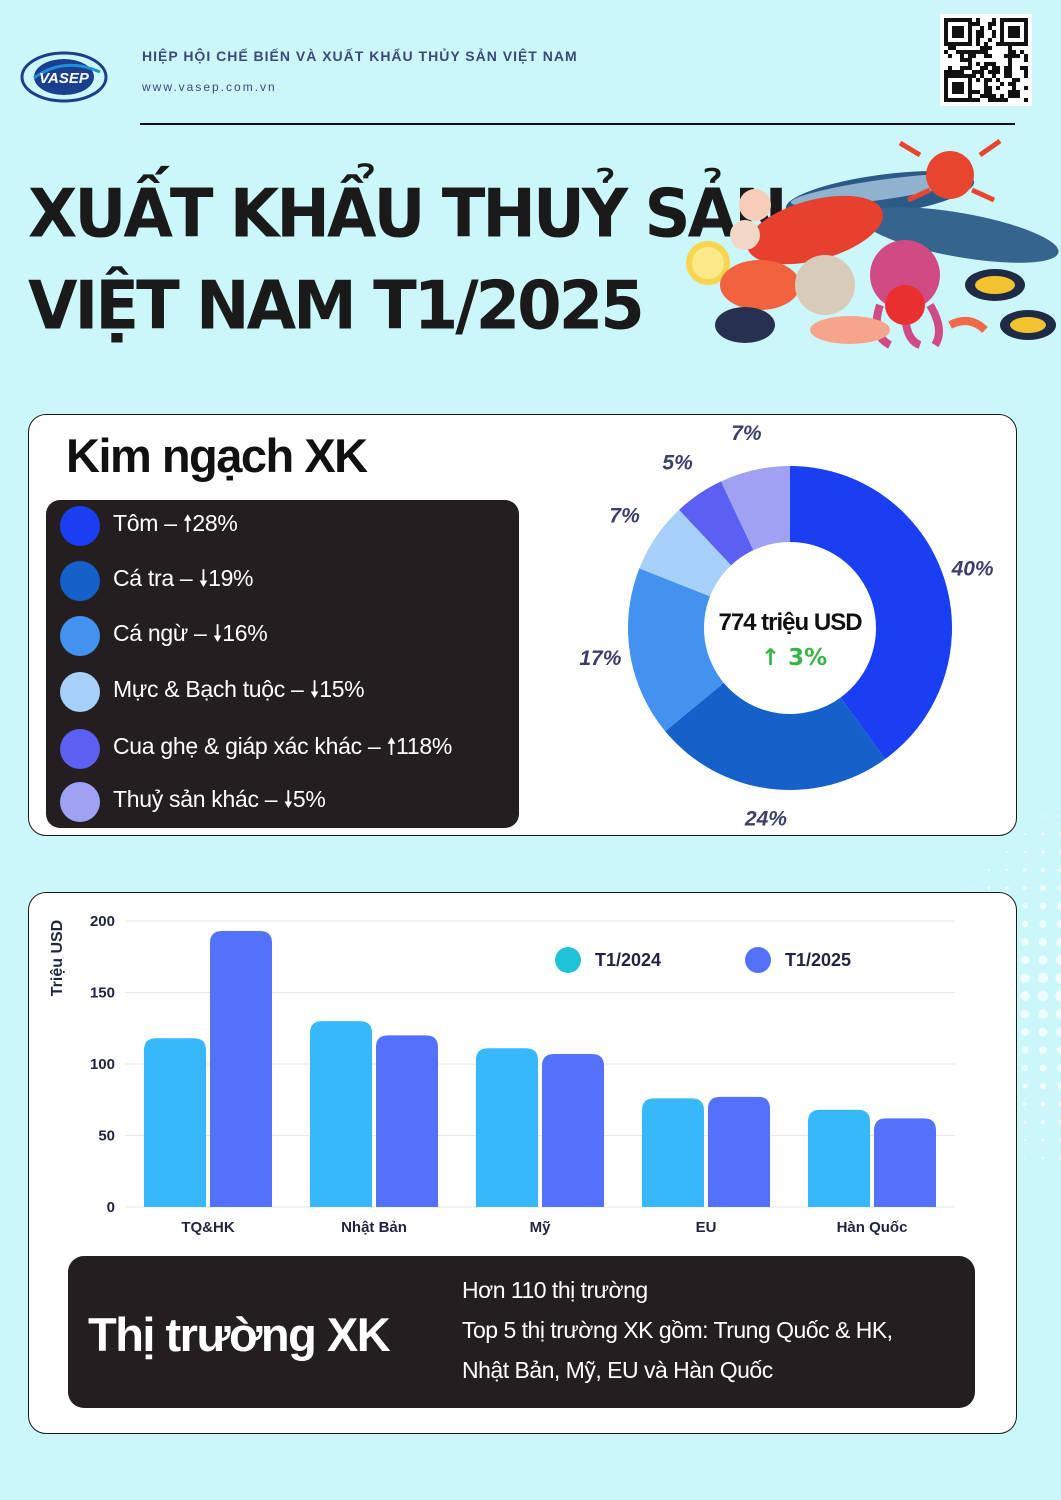 Image resolution: width=1061 pixels, height=1500 pixels. Describe the element at coordinates (790, 622) in the screenshot. I see `donut-center-total: 774 triệu USD` at that location.